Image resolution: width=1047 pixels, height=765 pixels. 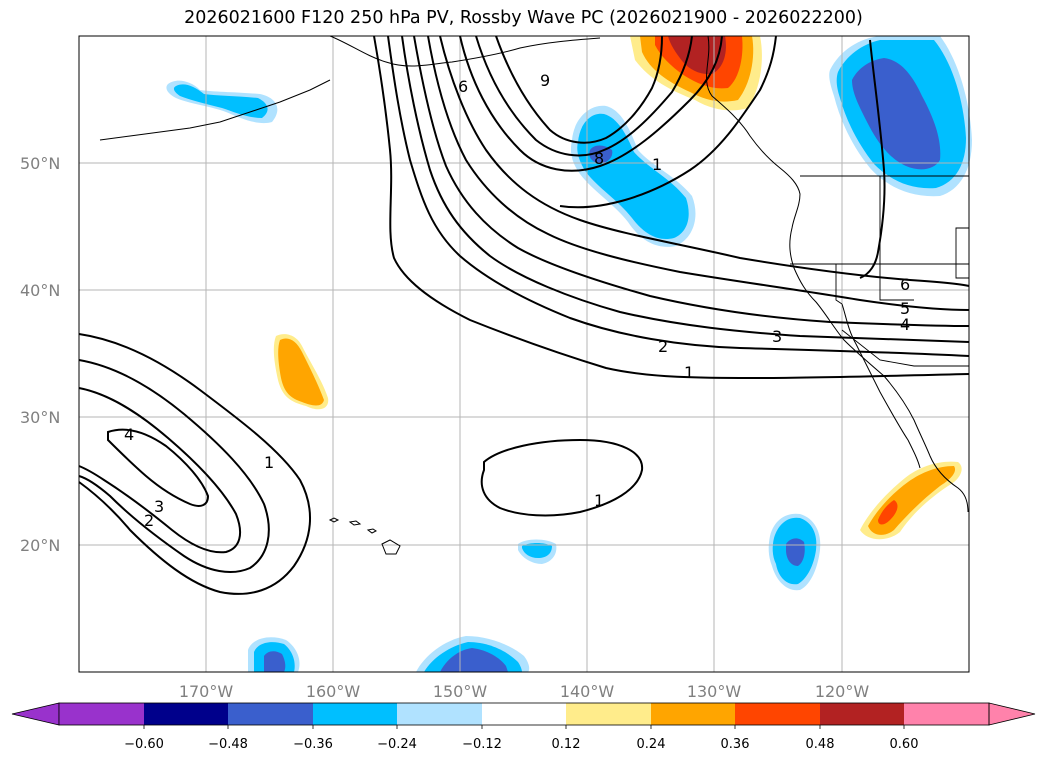 I want to click on colorbar-tick-label: 0.60, so click(x=904, y=744).